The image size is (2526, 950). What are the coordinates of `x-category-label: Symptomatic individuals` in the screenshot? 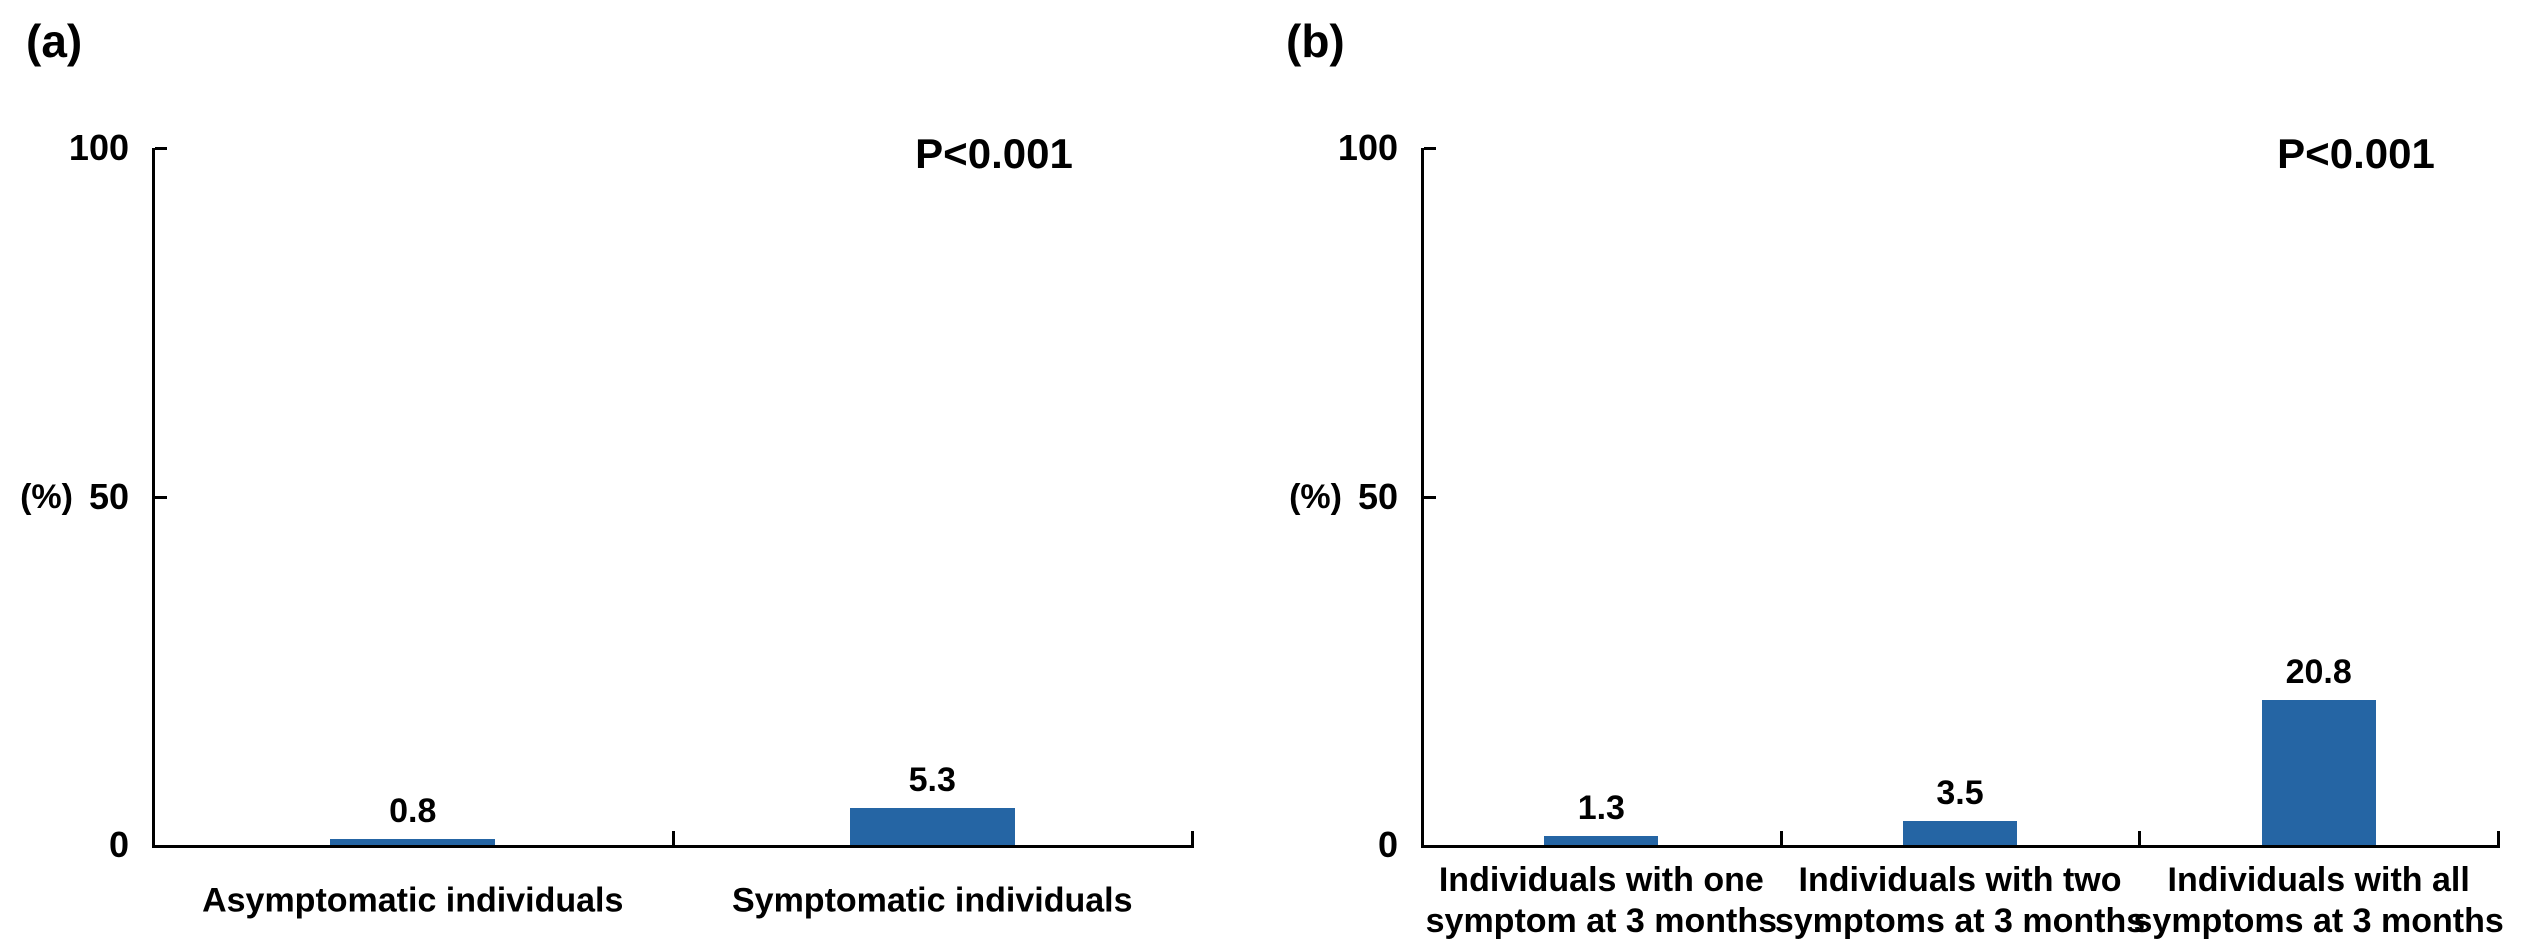 It's located at (932, 900).